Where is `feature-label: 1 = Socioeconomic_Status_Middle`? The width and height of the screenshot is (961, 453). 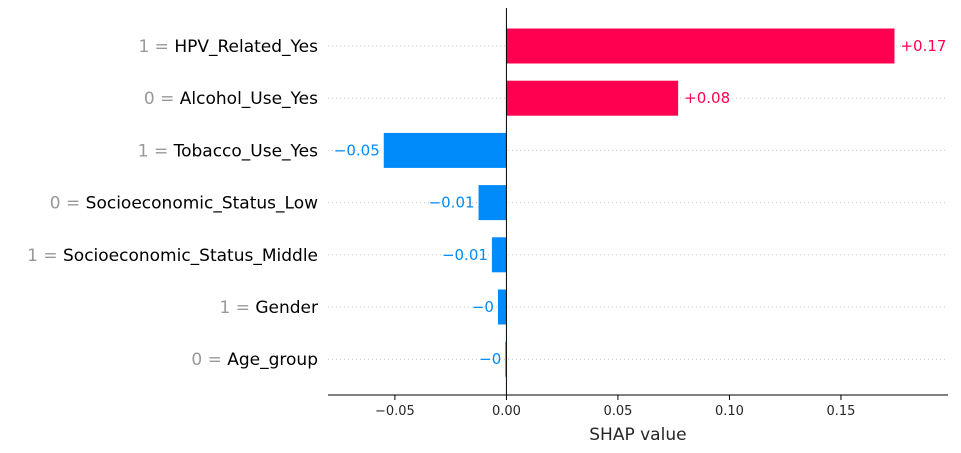 feature-label: 1 = Socioeconomic_Status_Middle is located at coordinates (172, 256).